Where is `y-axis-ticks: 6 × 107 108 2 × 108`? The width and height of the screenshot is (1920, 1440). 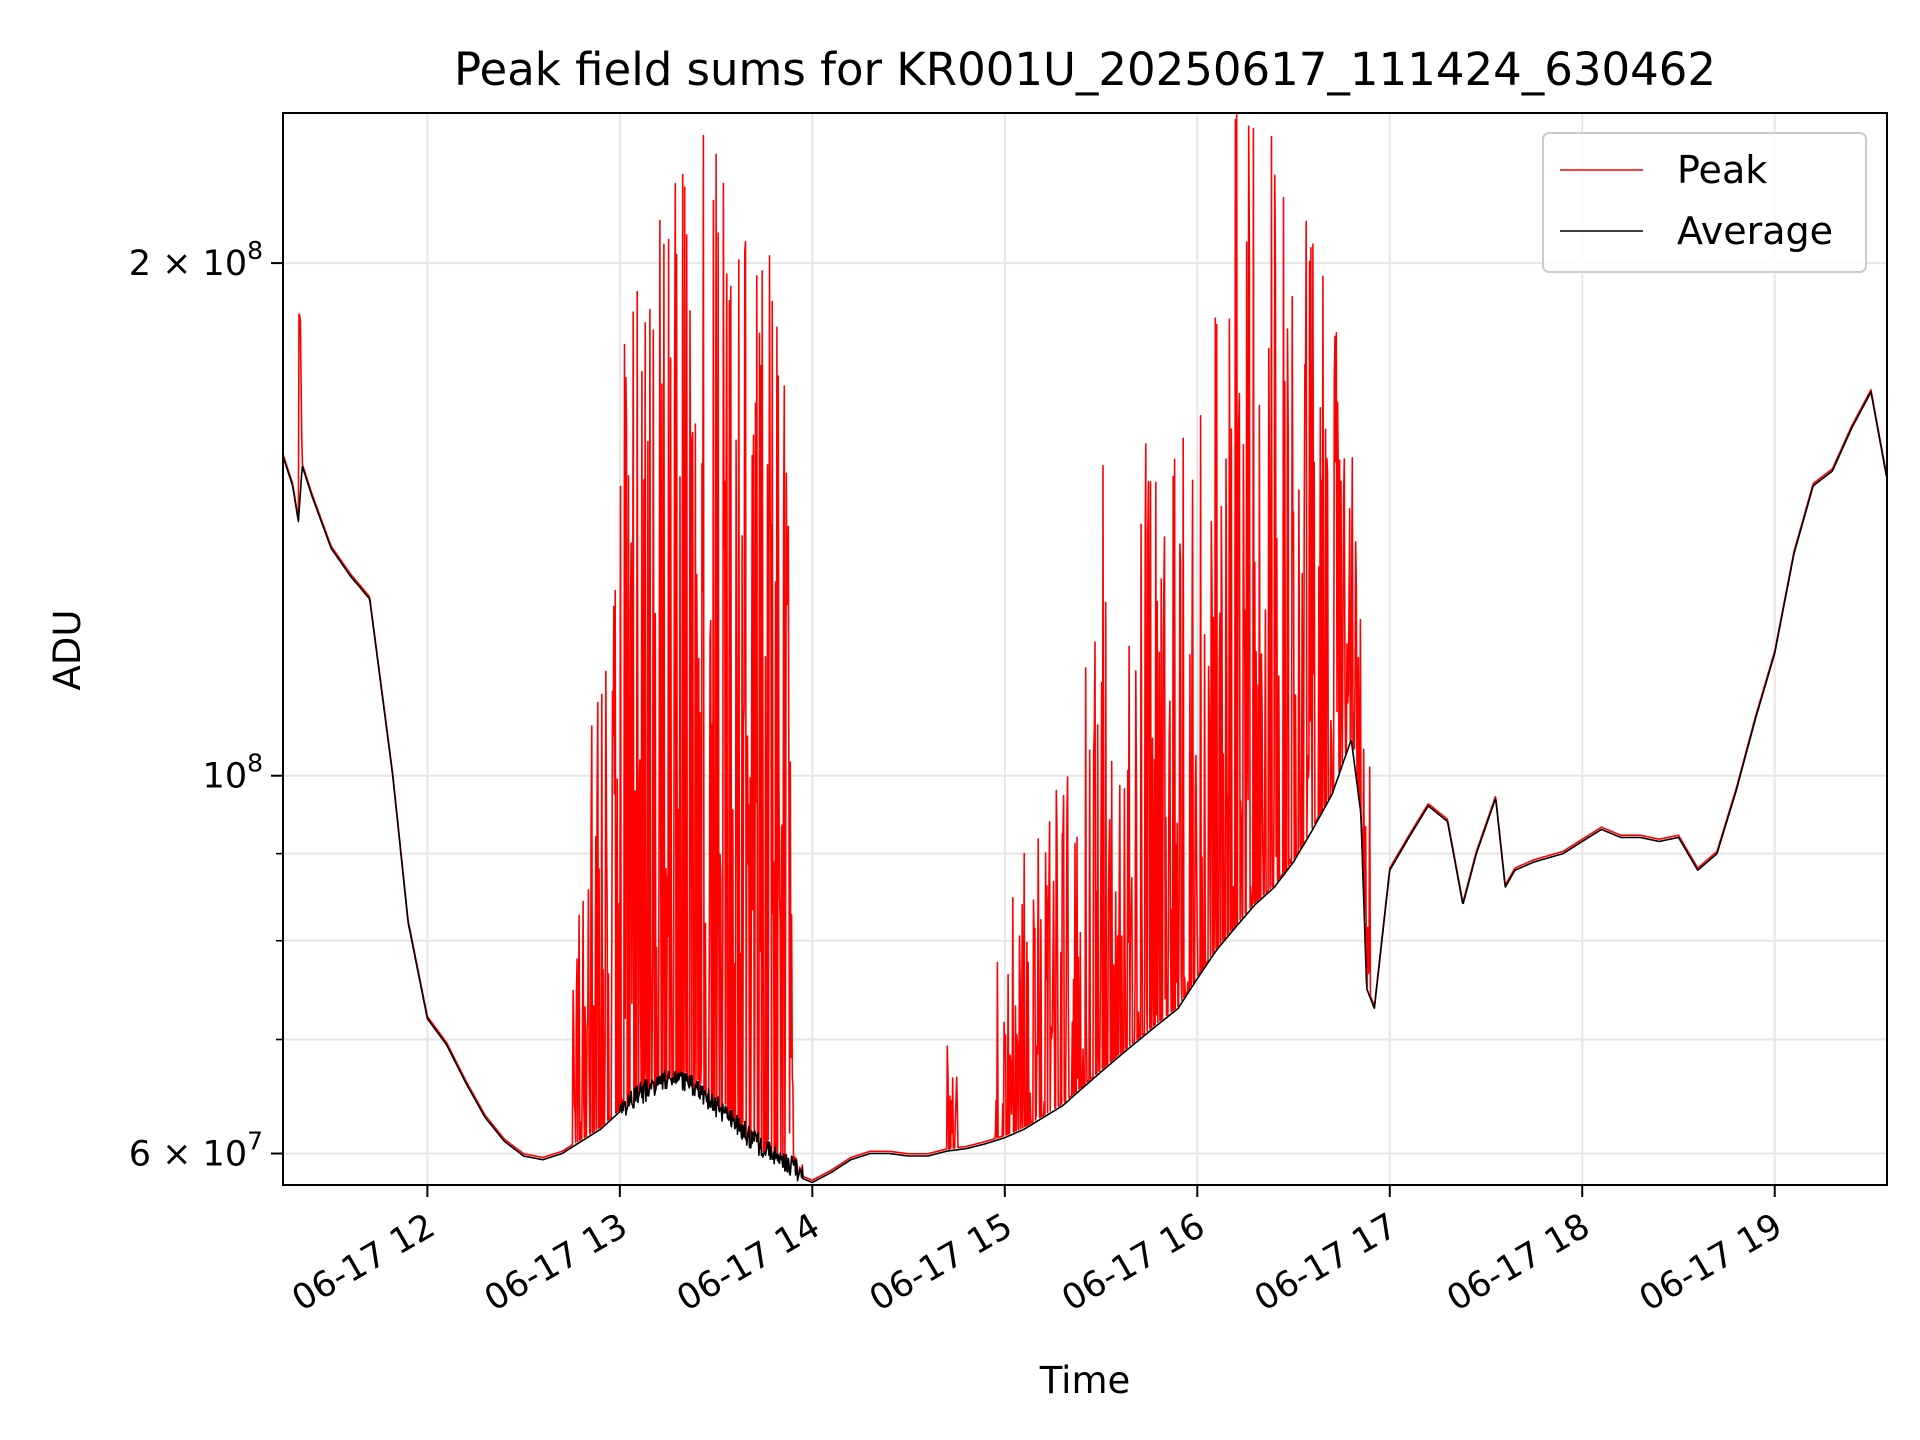
y-axis-ticks: 6 × 107 108 2 × 108 is located at coordinates (206, 705).